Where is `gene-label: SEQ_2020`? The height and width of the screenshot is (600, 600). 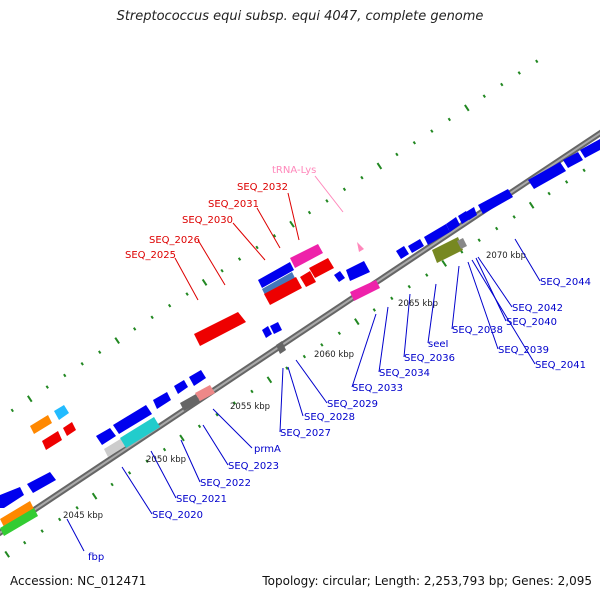
gene-label: SEQ_2020 is located at coordinates (177, 515).